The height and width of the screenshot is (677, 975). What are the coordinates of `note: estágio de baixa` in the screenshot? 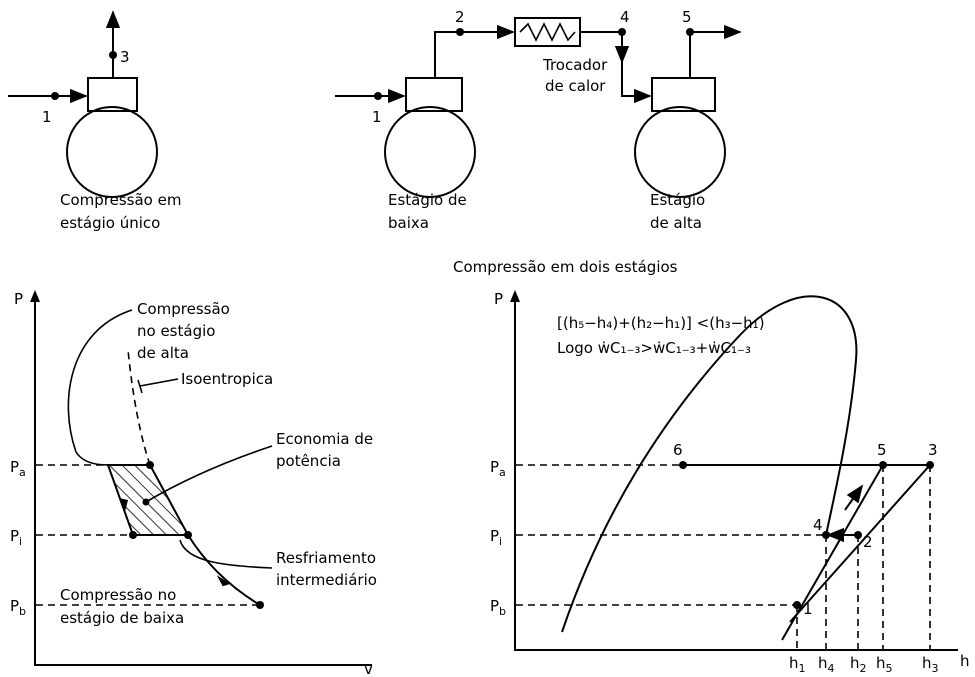 It's located at (122, 618).